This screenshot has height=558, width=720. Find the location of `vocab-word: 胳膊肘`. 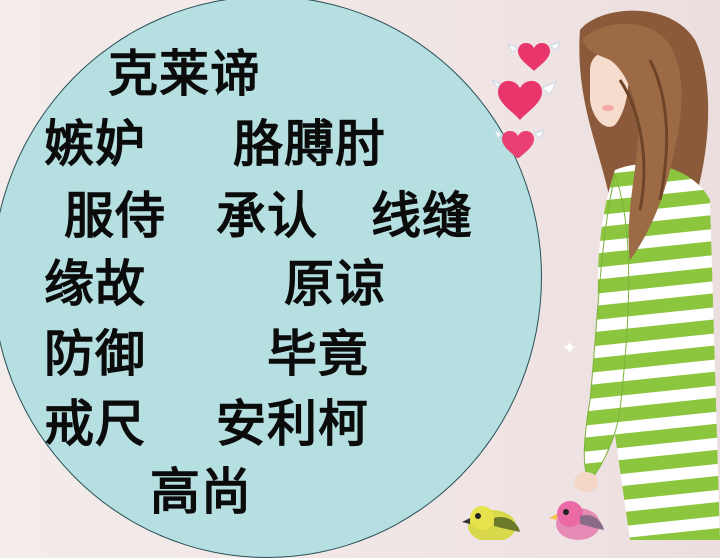

vocab-word: 胳膊肘 is located at coordinates (309, 144).